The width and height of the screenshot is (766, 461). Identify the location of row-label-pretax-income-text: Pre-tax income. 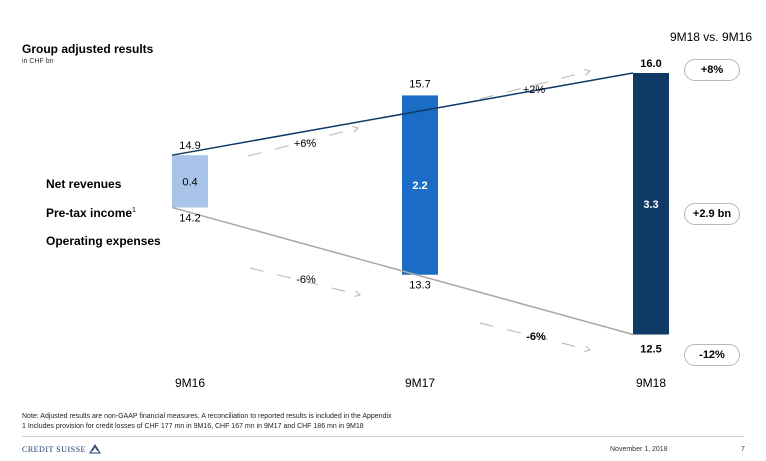
(89, 213).